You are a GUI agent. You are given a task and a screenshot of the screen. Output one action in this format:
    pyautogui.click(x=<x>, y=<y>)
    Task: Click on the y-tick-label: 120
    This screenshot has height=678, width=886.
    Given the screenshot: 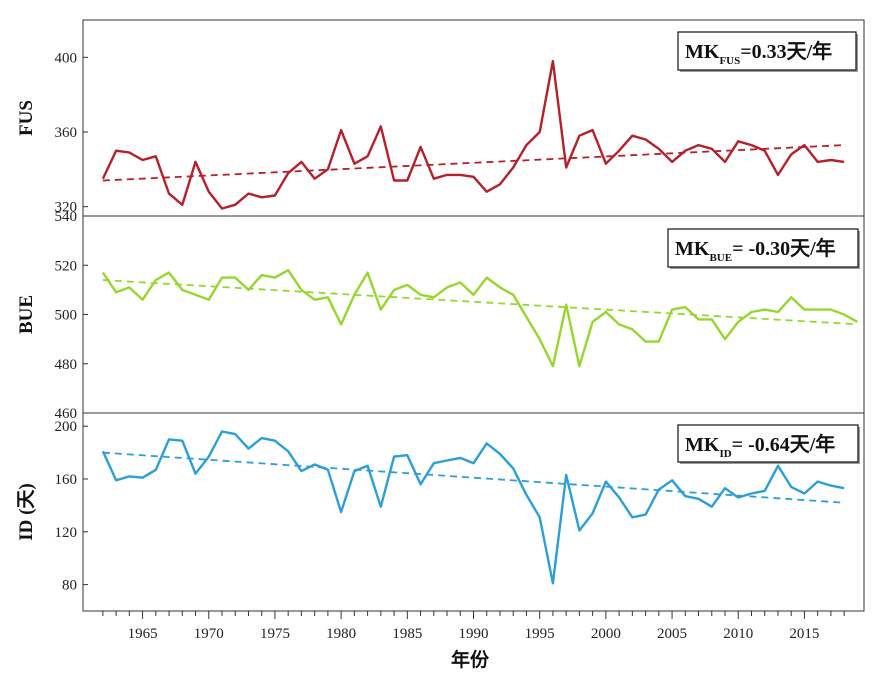 What is the action you would take?
    pyautogui.click(x=66, y=533)
    